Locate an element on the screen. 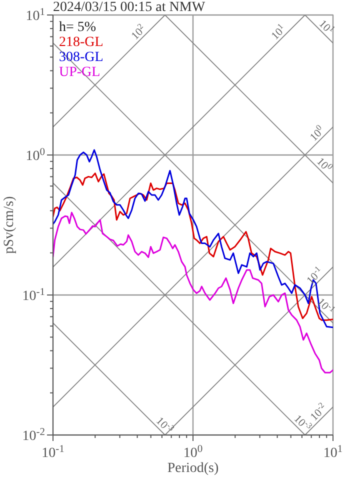 This screenshot has height=478, width=347. text: 218-GL is located at coordinates (81, 42).